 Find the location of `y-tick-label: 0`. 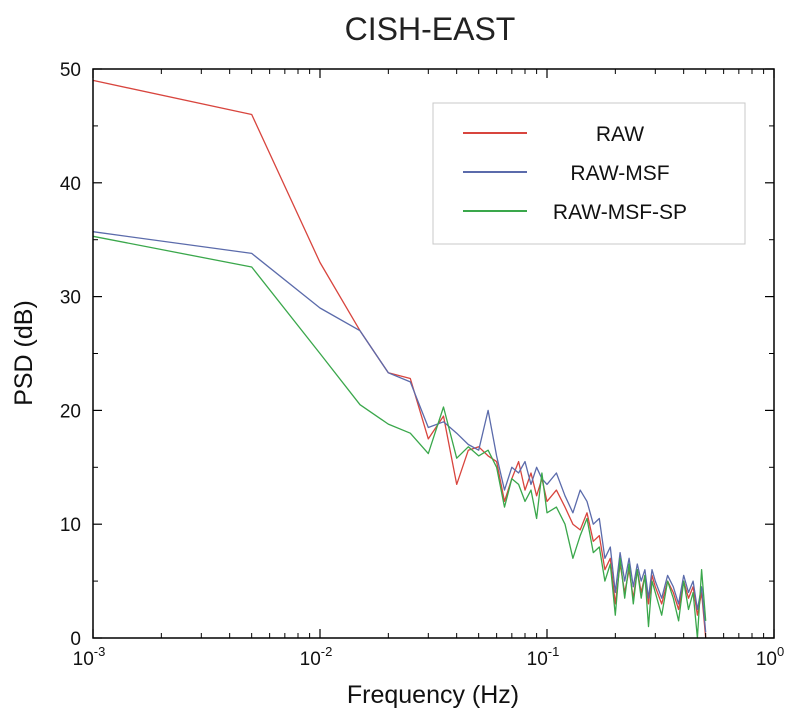

y-tick-label: 0 is located at coordinates (75, 639).